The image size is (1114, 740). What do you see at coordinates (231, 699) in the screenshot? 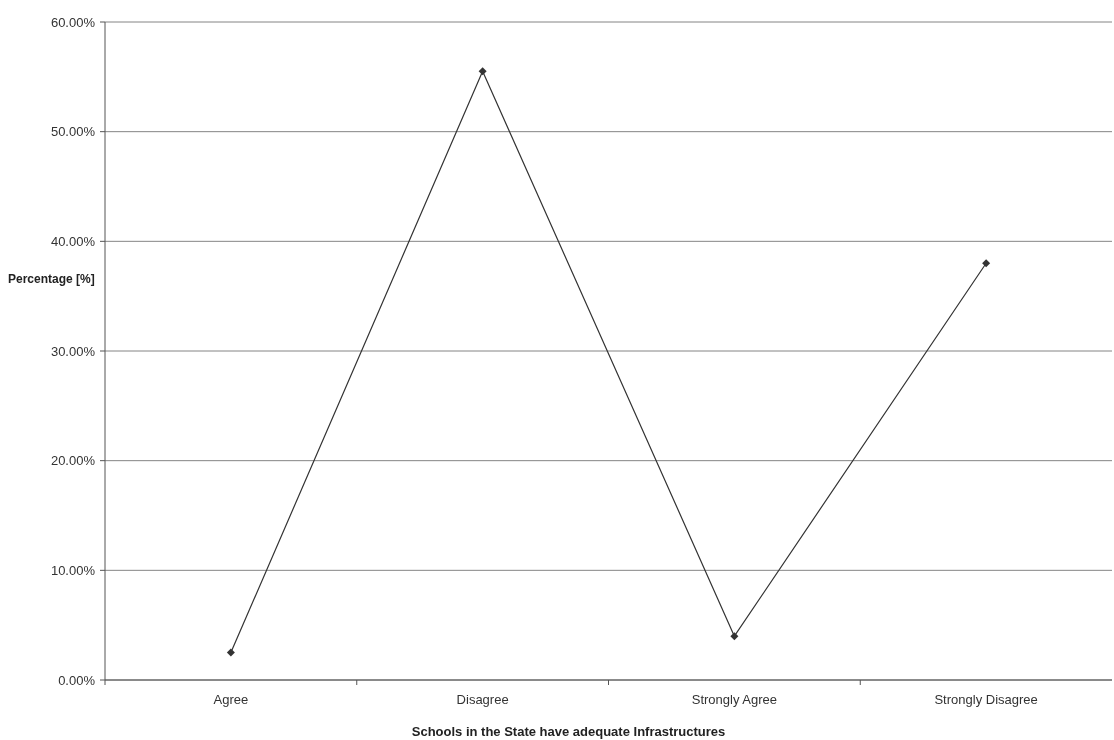
I see `x-tick-label: Agree` at bounding box center [231, 699].